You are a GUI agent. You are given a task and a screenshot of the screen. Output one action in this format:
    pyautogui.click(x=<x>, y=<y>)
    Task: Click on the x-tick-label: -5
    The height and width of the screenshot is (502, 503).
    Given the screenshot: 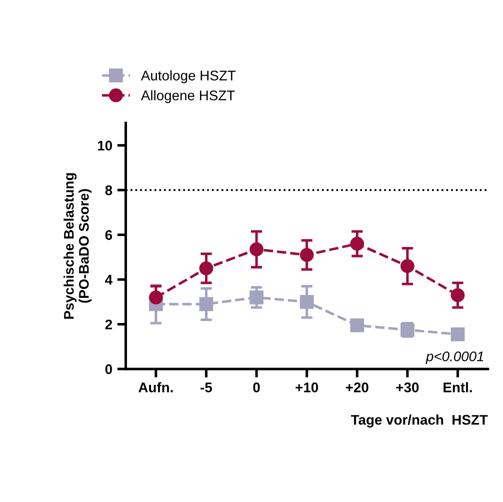 What is the action you would take?
    pyautogui.click(x=206, y=387)
    